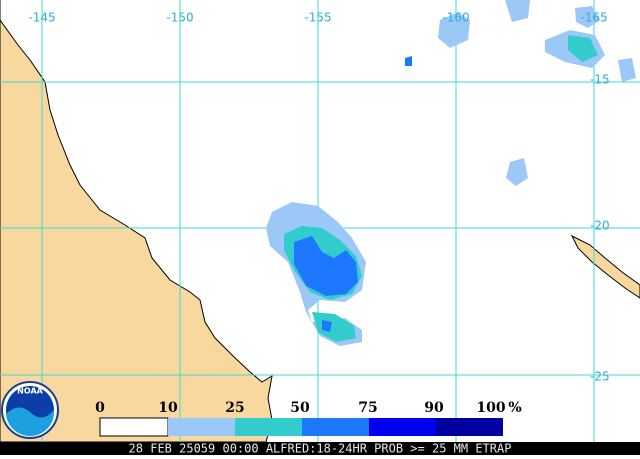  I want to click on legend-label: 0, so click(100, 408).